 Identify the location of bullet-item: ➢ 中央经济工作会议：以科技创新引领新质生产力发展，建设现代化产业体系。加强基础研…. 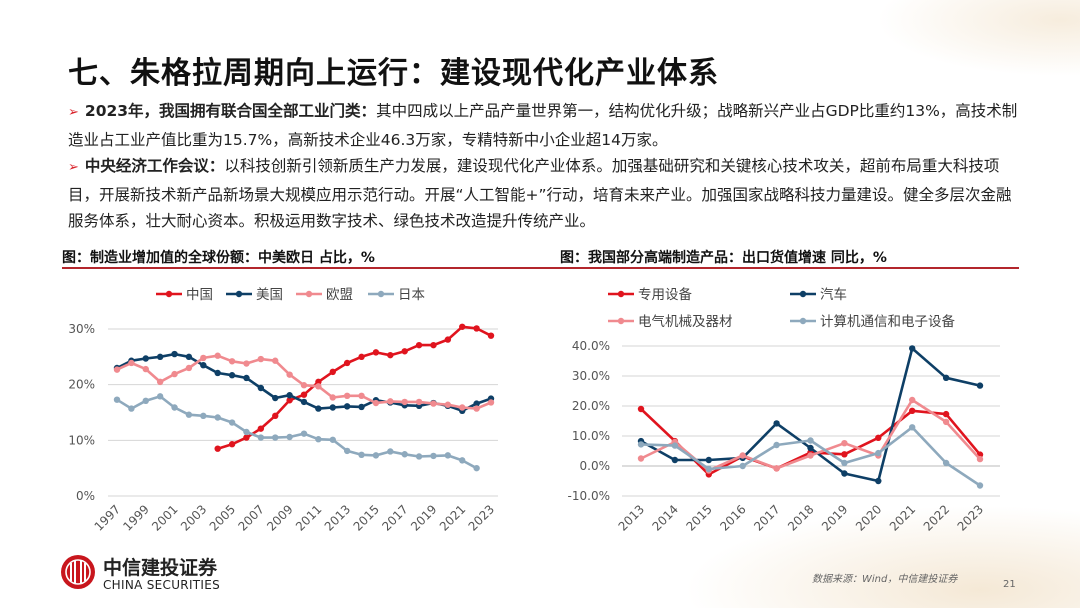
(543, 194).